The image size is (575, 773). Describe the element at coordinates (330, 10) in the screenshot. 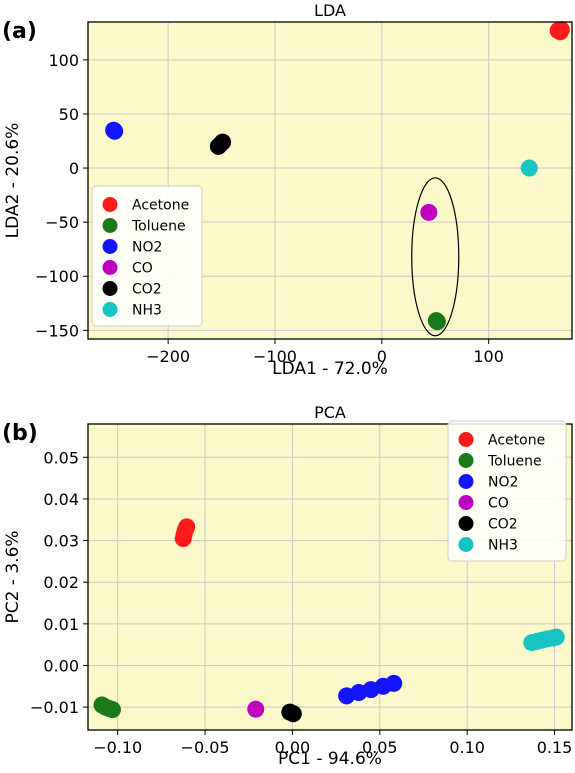

I see `chart-title: LDA` at that location.